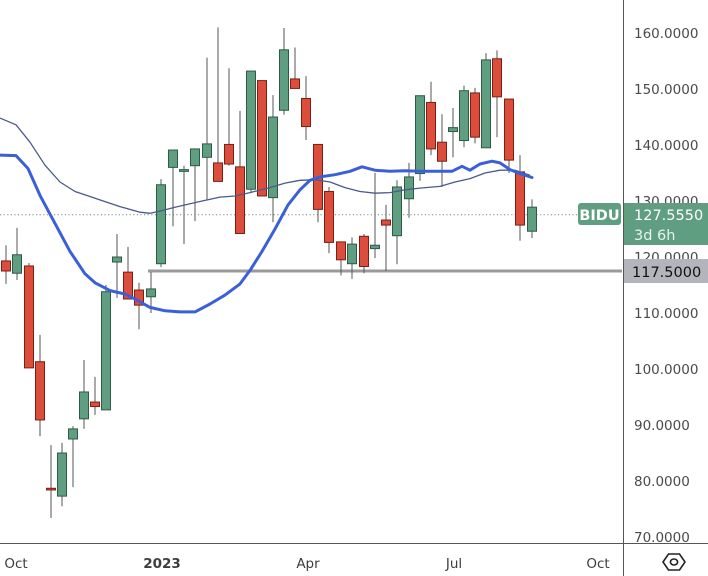 The width and height of the screenshot is (708, 576). I want to click on symbol-text: BIDU, so click(599, 216).